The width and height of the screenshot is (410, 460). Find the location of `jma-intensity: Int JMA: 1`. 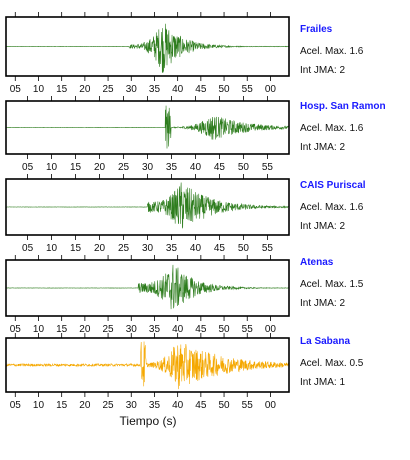

jma-intensity: Int JMA: 1 is located at coordinates (322, 382).